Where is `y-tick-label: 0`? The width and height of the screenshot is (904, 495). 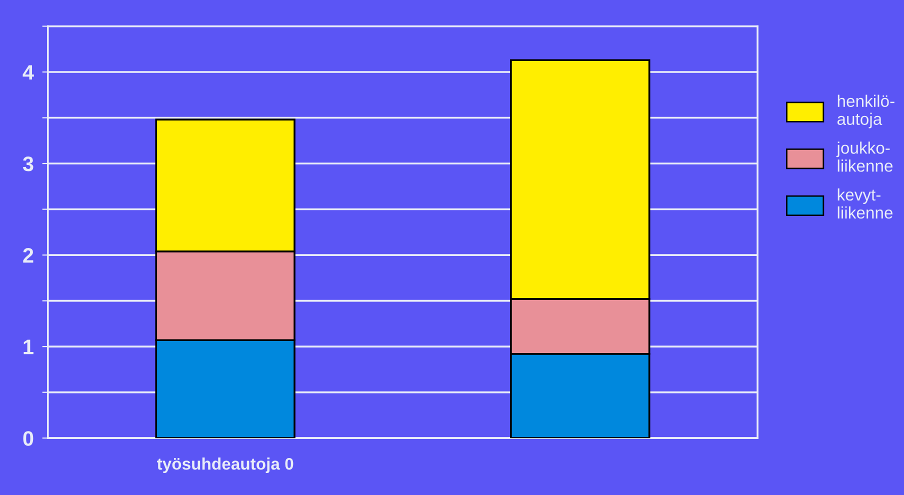
y-tick-label: 0 is located at coordinates (28, 438).